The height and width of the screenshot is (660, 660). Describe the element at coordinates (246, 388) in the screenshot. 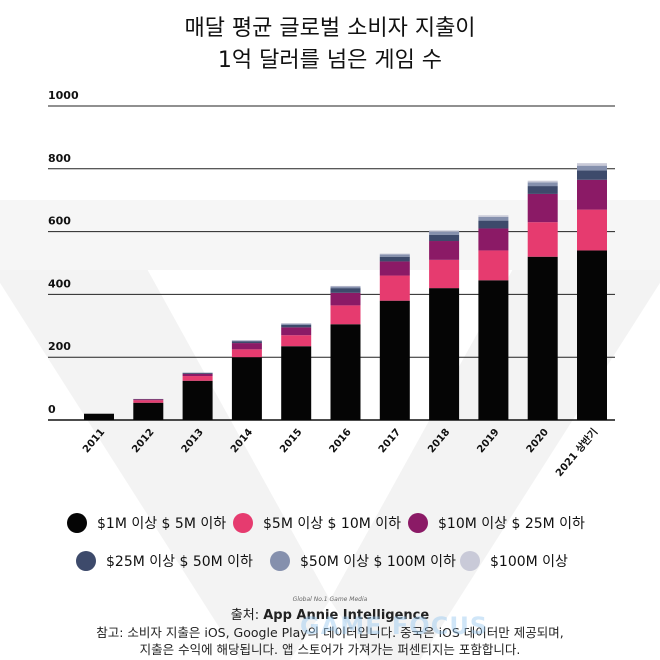

I see `bar-segment-2014-s0` at that location.